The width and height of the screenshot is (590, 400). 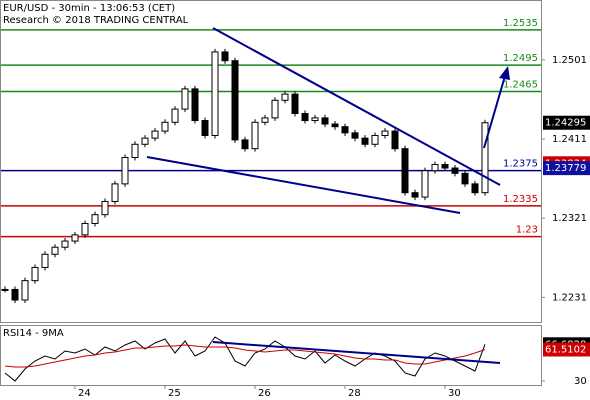 I want to click on x-tick-label: 25, so click(x=174, y=393).